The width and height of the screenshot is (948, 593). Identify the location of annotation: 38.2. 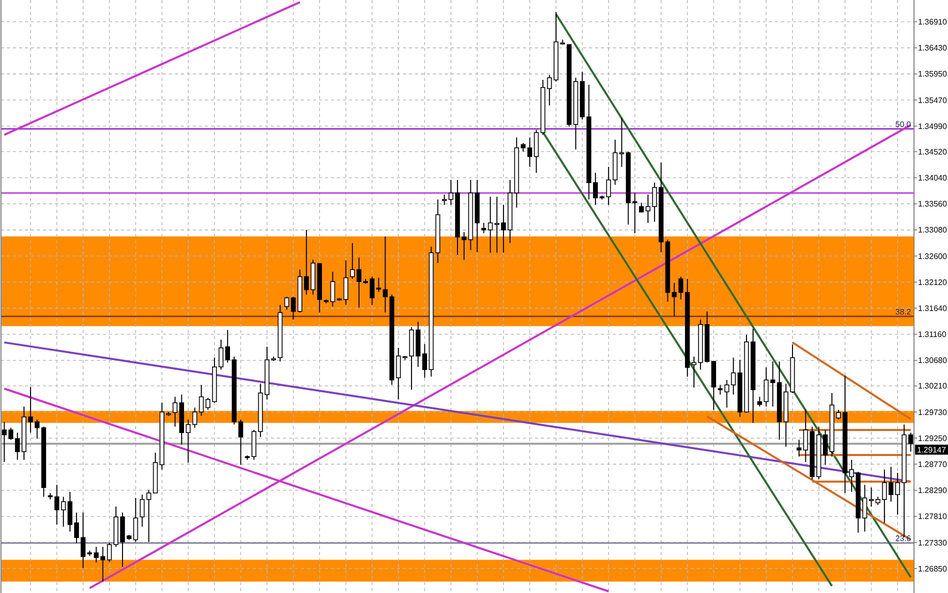
(903, 311).